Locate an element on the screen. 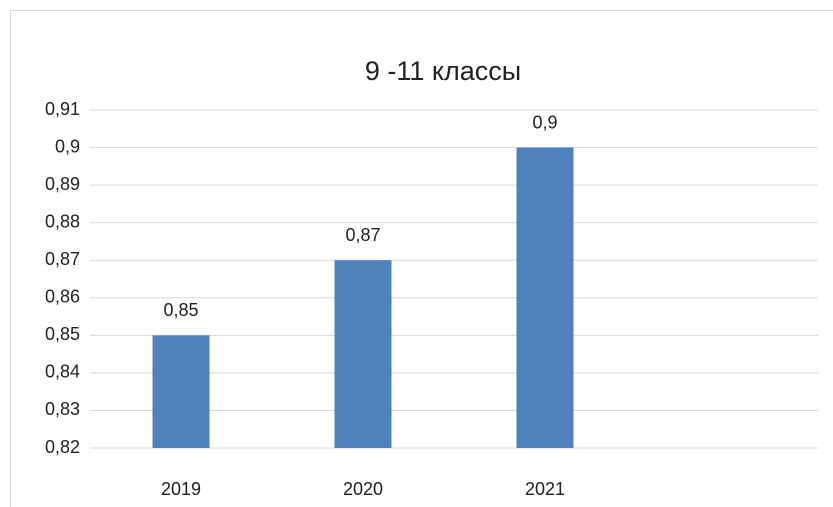 The width and height of the screenshot is (833, 507). data-label: 0,9 is located at coordinates (544, 122).